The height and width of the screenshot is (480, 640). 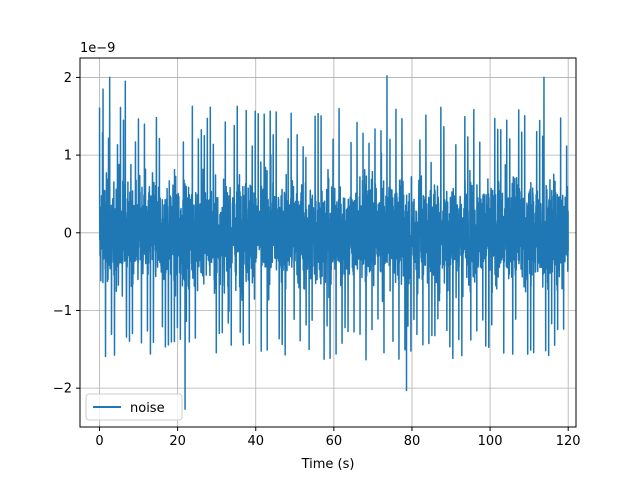 What do you see at coordinates (177, 441) in the screenshot?
I see `x-tick-label: 20` at bounding box center [177, 441].